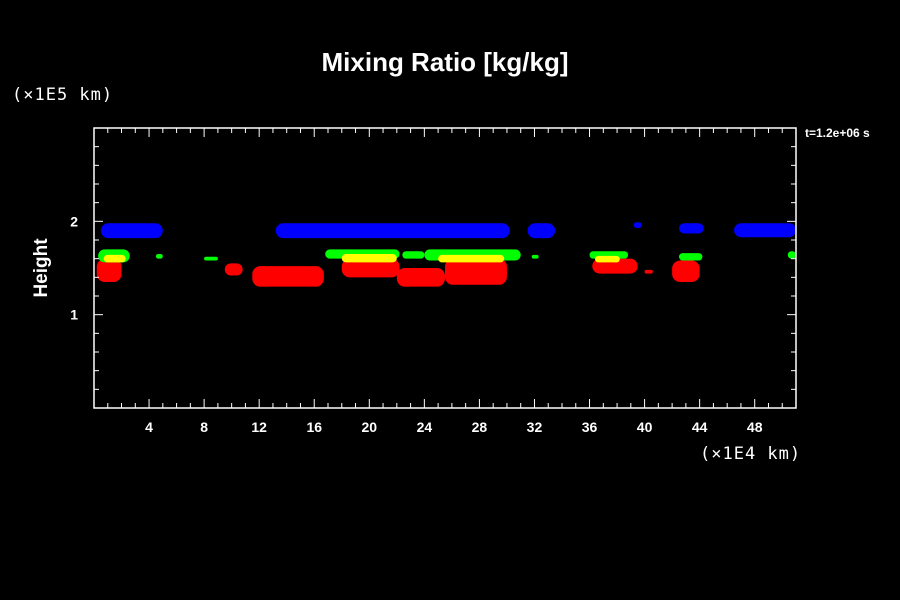 The image size is (900, 600). I want to click on y-tick-label: 2, so click(74, 221).